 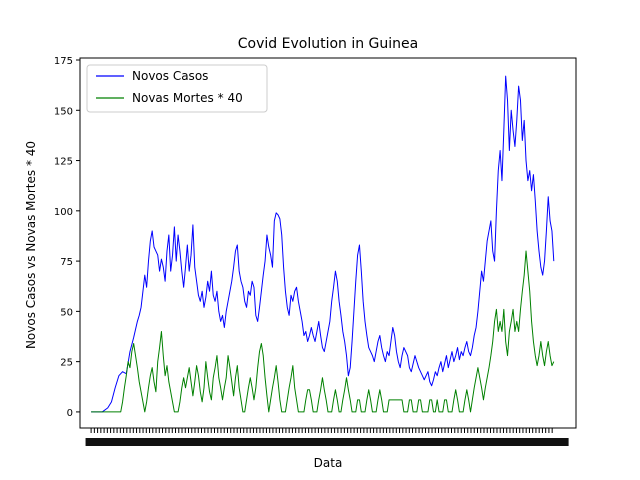 What do you see at coordinates (63, 61) in the screenshot?
I see `y-tick-label: 175` at bounding box center [63, 61].